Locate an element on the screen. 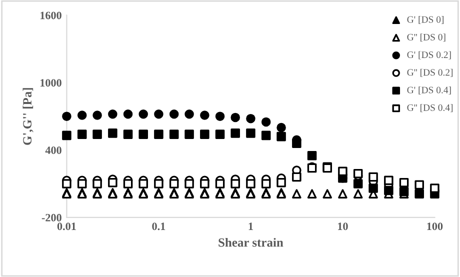  y-tick-label: 1000 is located at coordinates (51, 83).